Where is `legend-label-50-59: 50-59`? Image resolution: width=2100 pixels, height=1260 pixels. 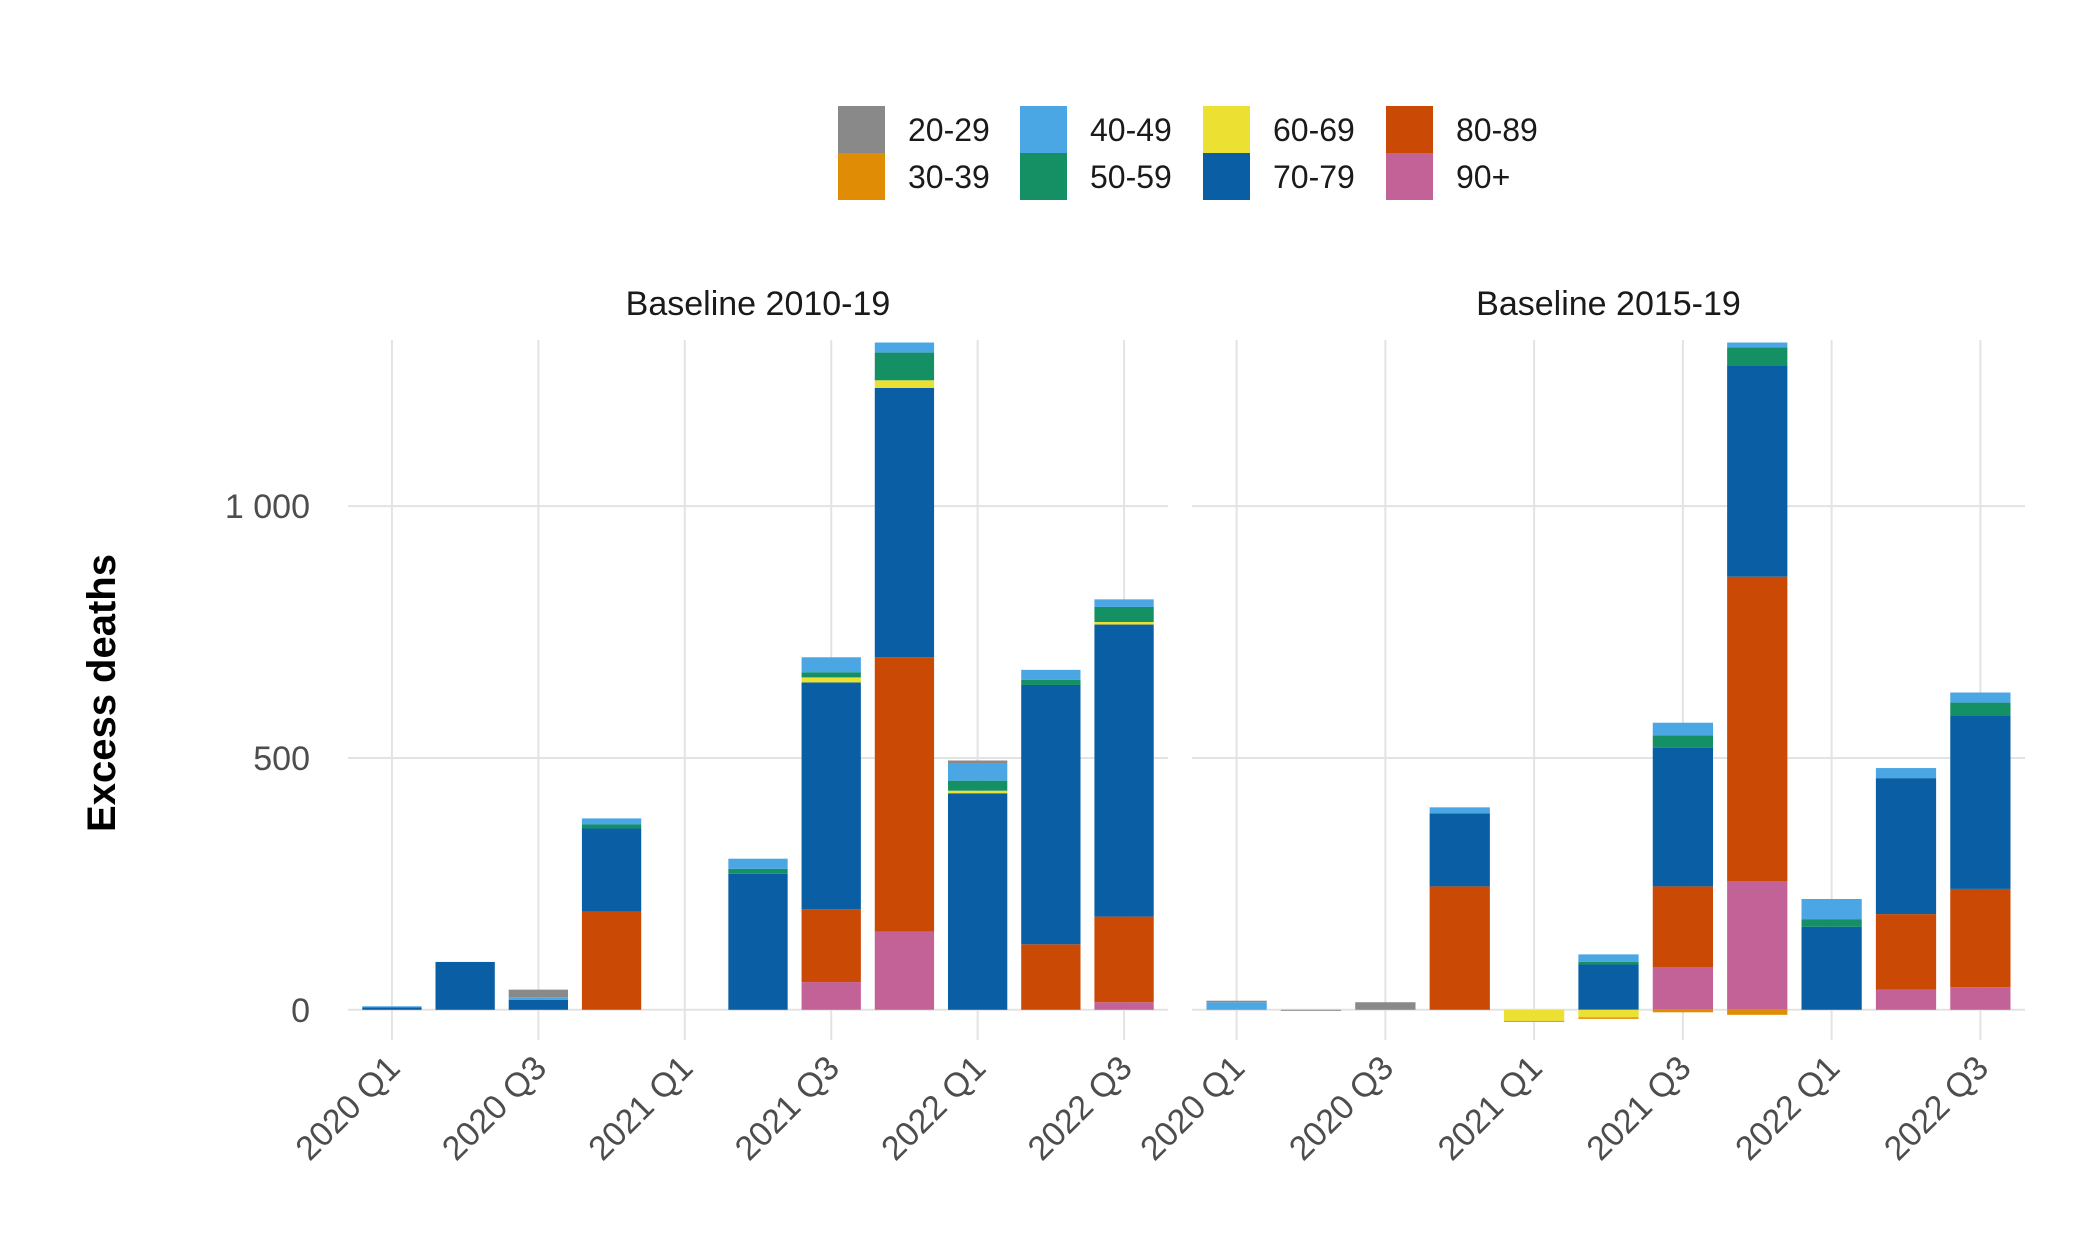
legend-label-50-59: 50-59 is located at coordinates (1131, 177).